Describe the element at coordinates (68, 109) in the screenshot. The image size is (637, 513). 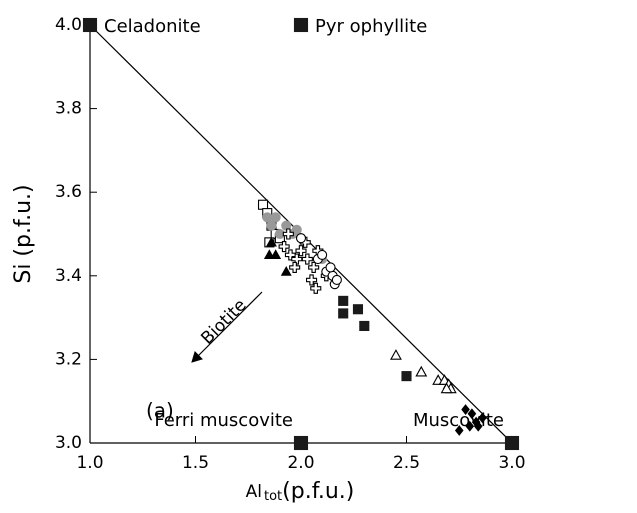
I see `y-tick-label: 3.8` at that location.